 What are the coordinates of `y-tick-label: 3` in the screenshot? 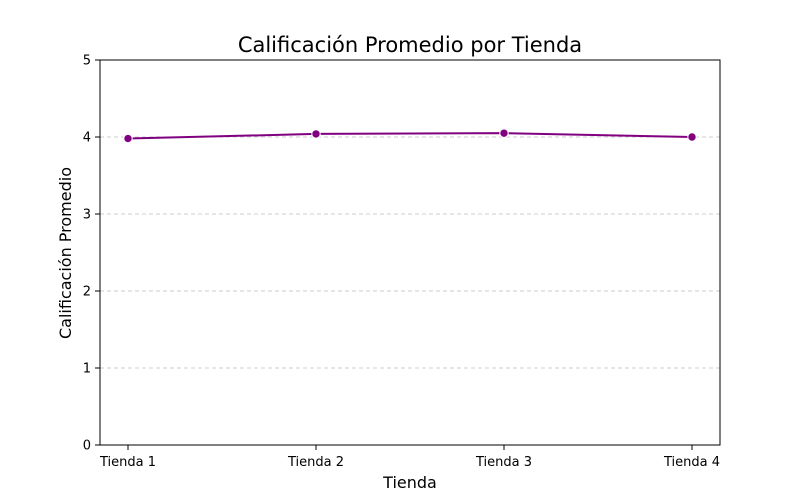 It's located at (87, 215).